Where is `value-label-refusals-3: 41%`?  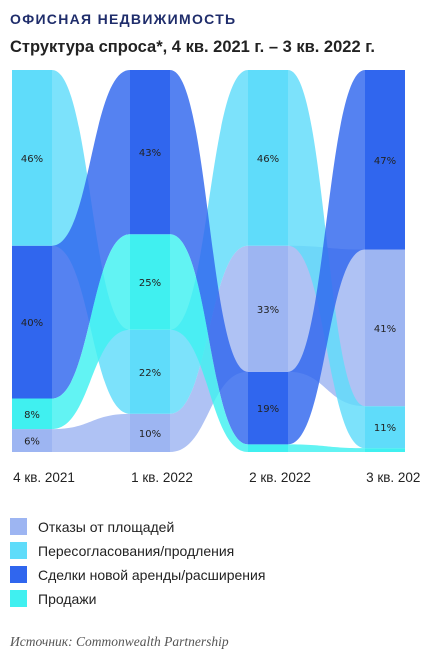
value-label-refusals-3: 41% is located at coordinates (385, 329).